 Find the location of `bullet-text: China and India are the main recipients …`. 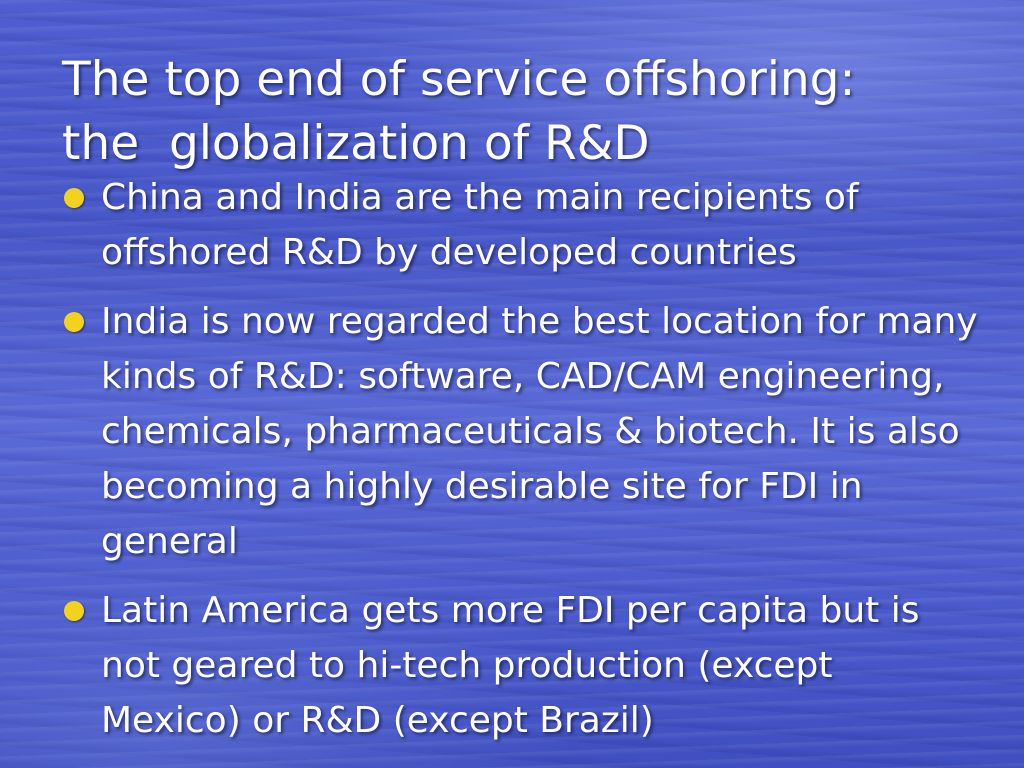

bullet-text: China and India are the main recipients … is located at coordinates (480, 225).